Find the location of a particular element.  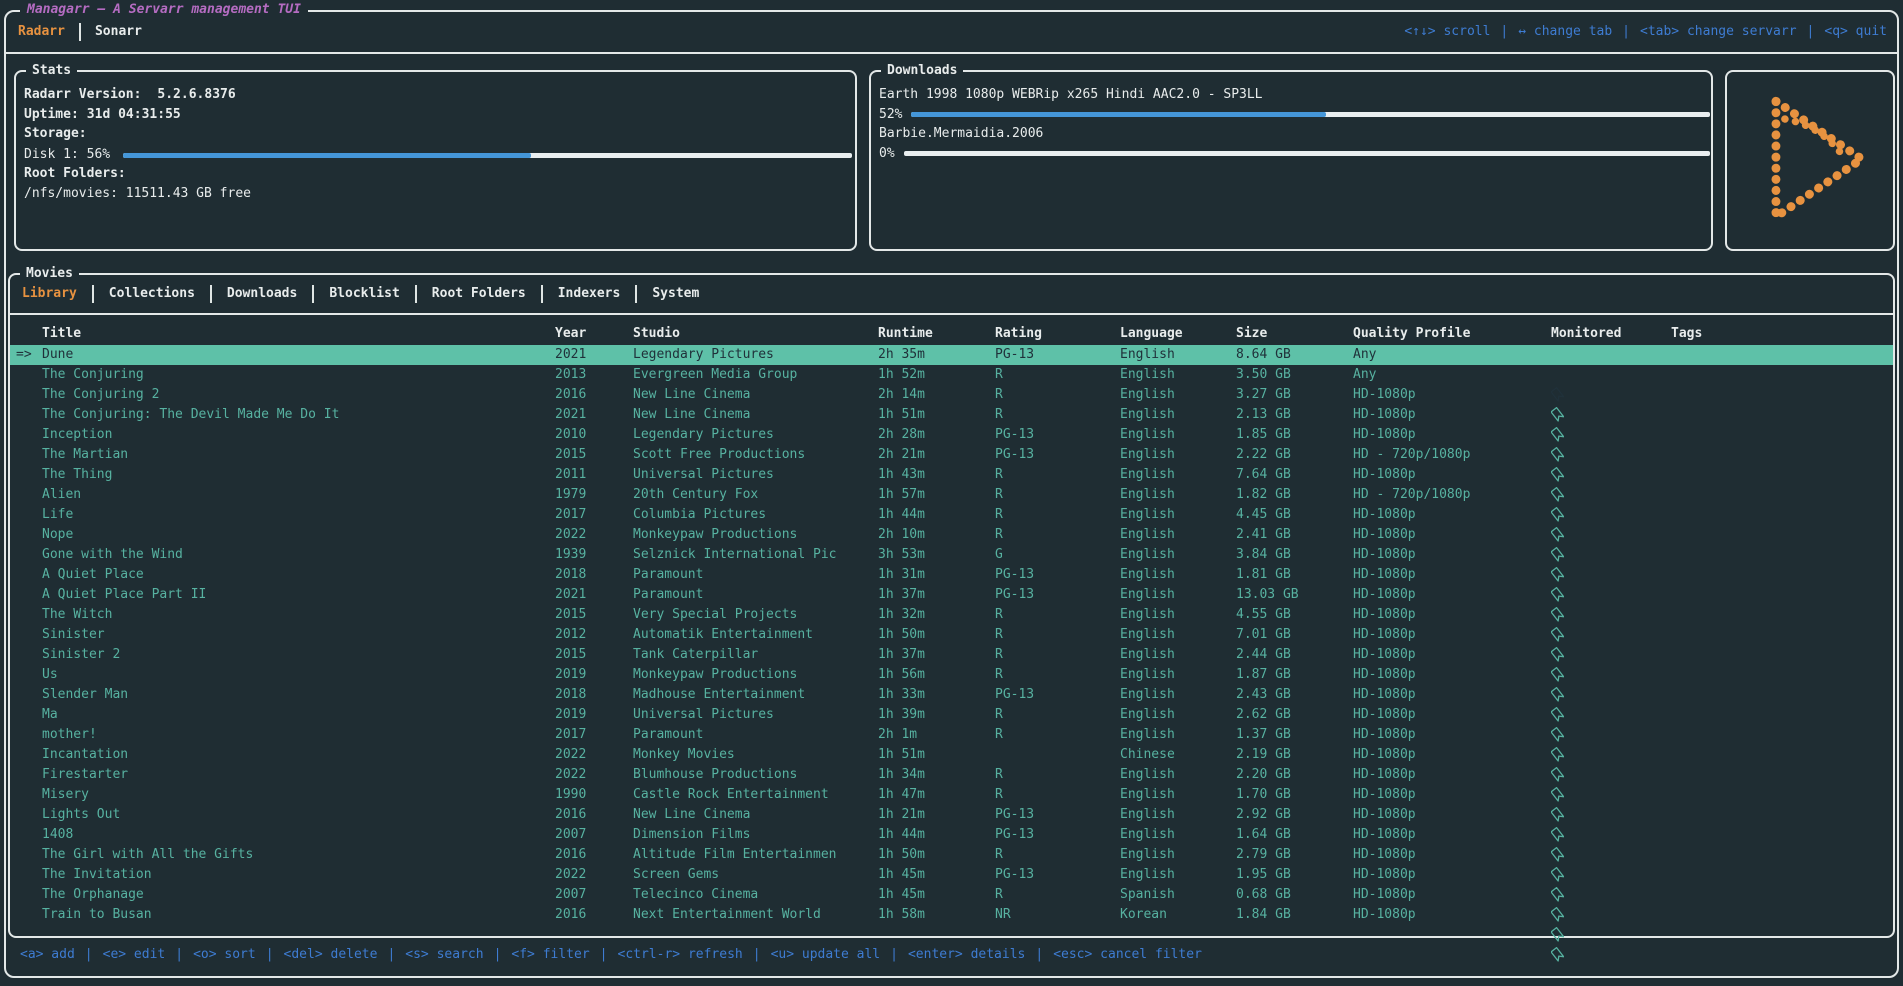

servarr-tab-sonarr: Sonarr is located at coordinates (118, 31).